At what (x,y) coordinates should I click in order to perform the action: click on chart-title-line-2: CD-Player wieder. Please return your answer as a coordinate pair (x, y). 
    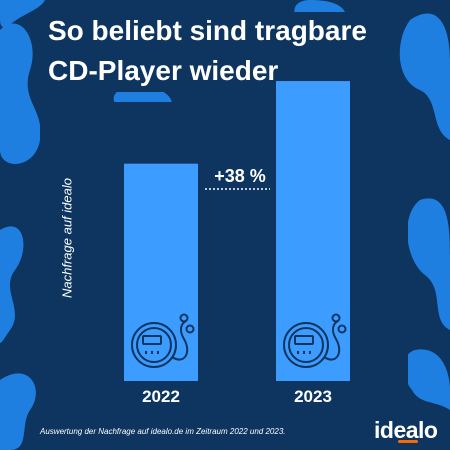
    Looking at the image, I should click on (164, 72).